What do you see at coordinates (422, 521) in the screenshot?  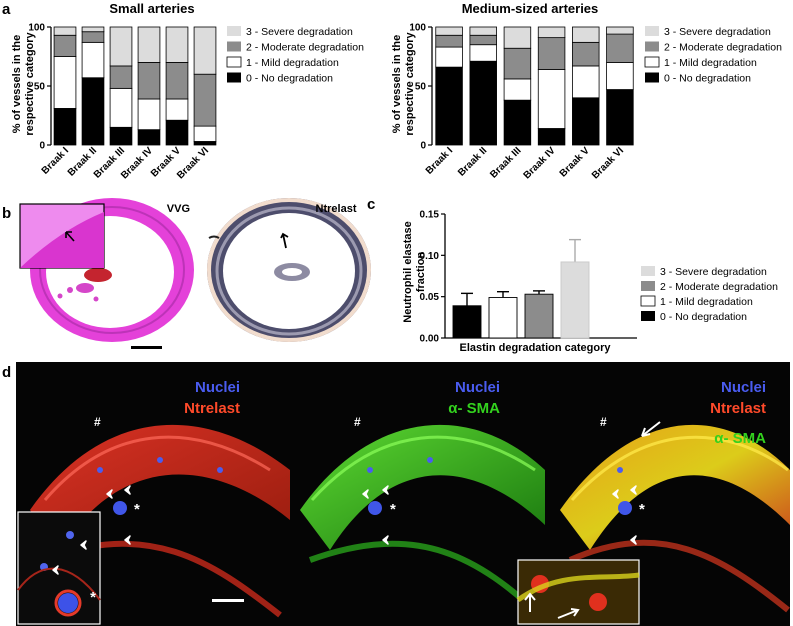 I see `fluorescence-middle-image` at bounding box center [422, 521].